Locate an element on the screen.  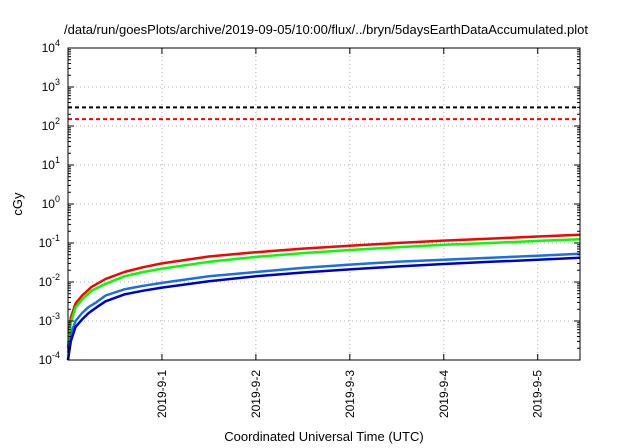
y-tick-label: 10⁻² is located at coordinates (49, 280).